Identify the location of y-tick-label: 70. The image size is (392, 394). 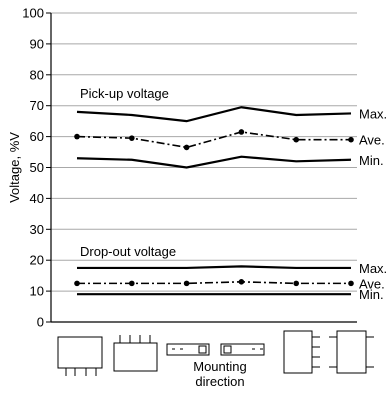
(37, 105).